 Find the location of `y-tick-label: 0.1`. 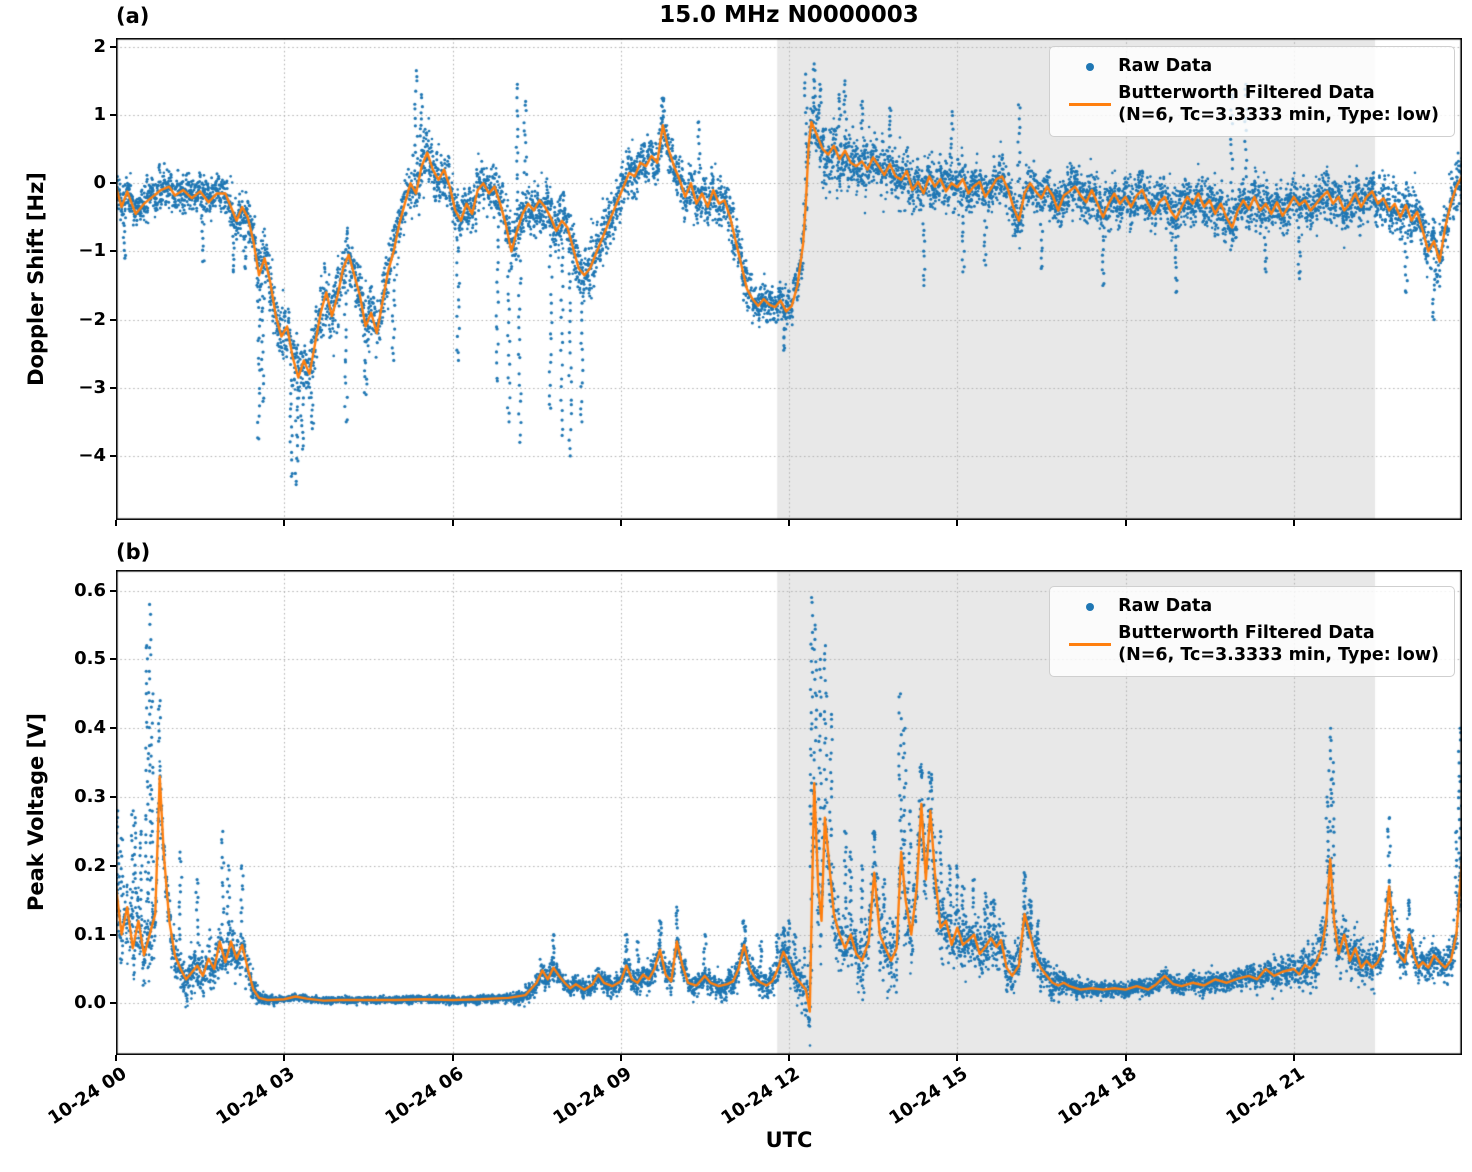

y-tick-label: 0.1 is located at coordinates (90, 934).